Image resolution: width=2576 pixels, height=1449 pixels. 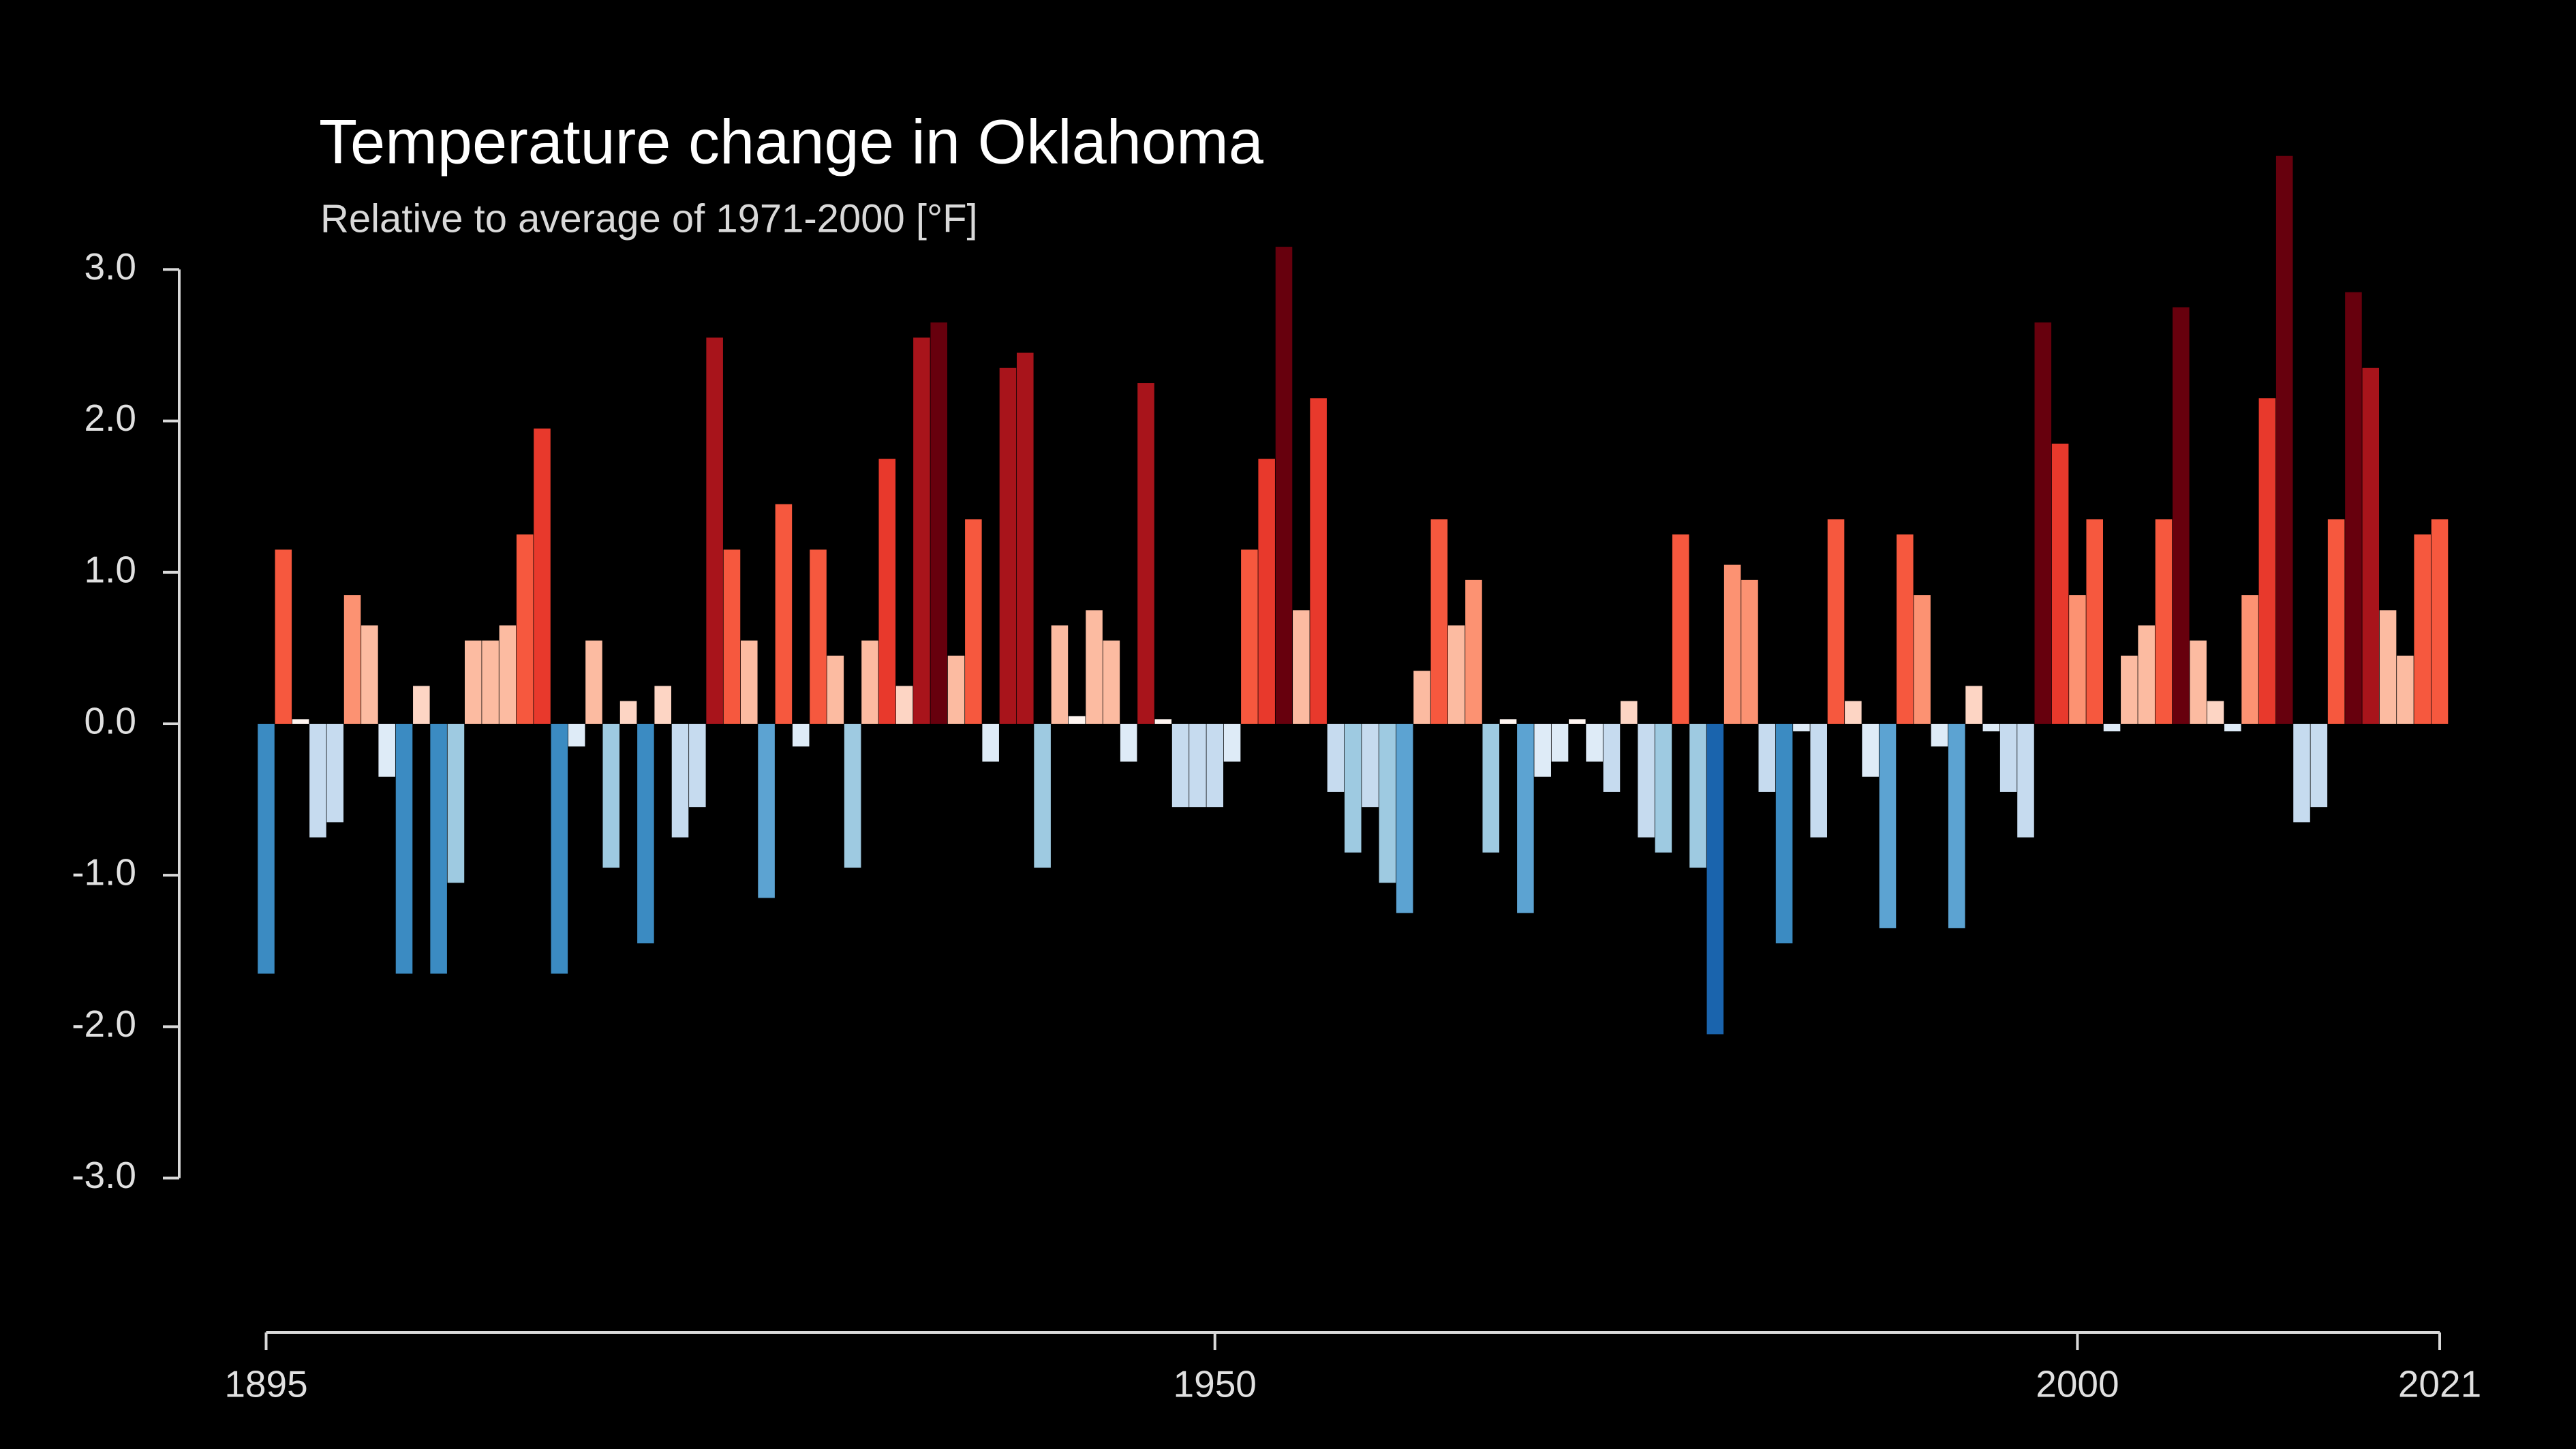 I want to click on chart-subtitle: Relative to average of 1971-2000 [°F], so click(x=649, y=218).